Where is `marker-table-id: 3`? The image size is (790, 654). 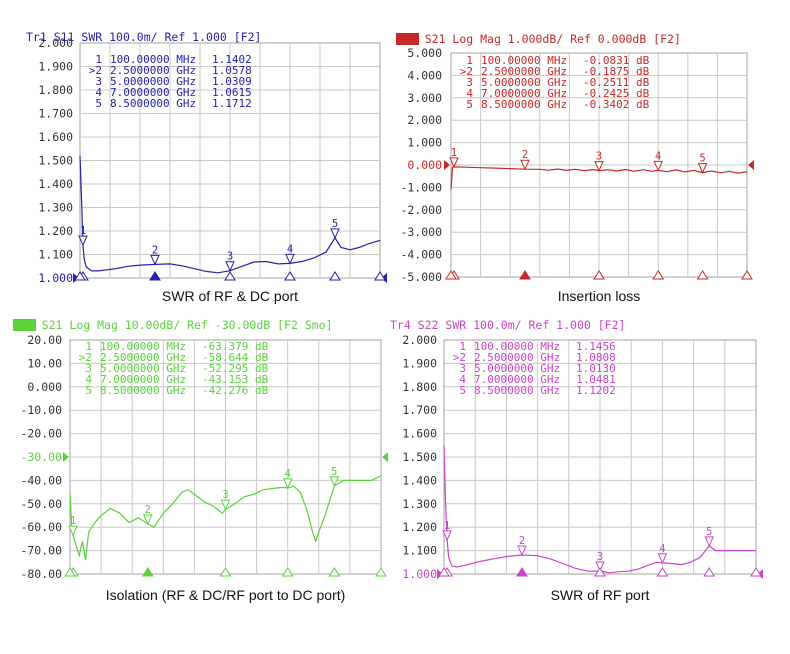
marker-table-id: 3 is located at coordinates (469, 82).